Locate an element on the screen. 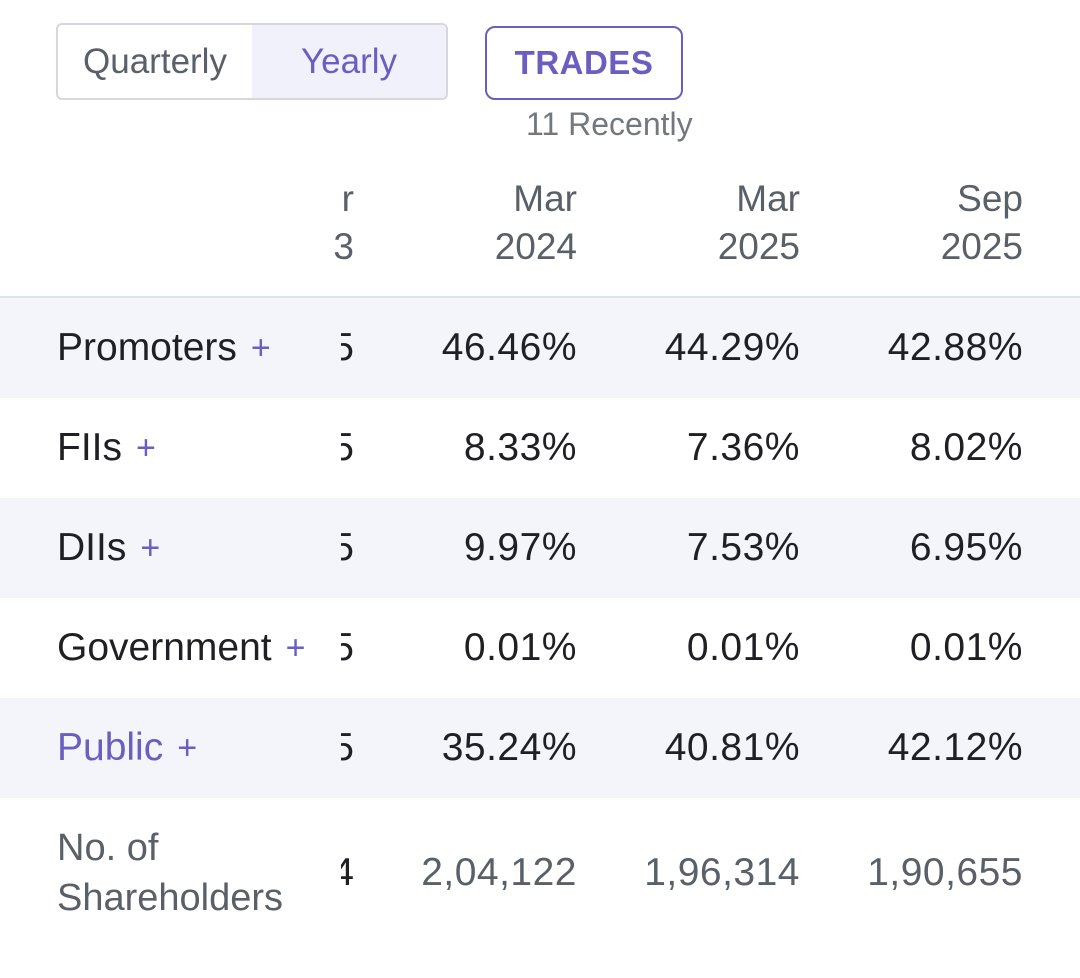 Image resolution: width=1080 pixels, height=978 pixels. row-label: No. of Shareholders is located at coordinates (170, 873).